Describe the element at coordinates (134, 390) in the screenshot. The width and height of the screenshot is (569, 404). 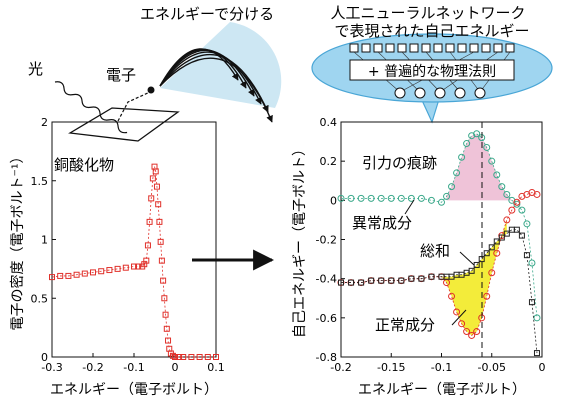
I see `chart1-xlabel: エネルギー（電子ボルト）` at that location.